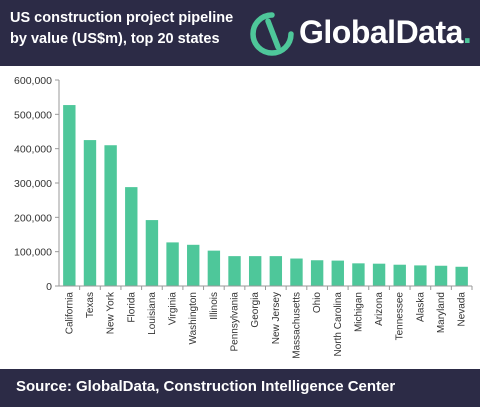 Image resolution: width=480 pixels, height=407 pixels. What do you see at coordinates (400, 316) in the screenshot?
I see `x-tick-label: Tennessee` at bounding box center [400, 316].